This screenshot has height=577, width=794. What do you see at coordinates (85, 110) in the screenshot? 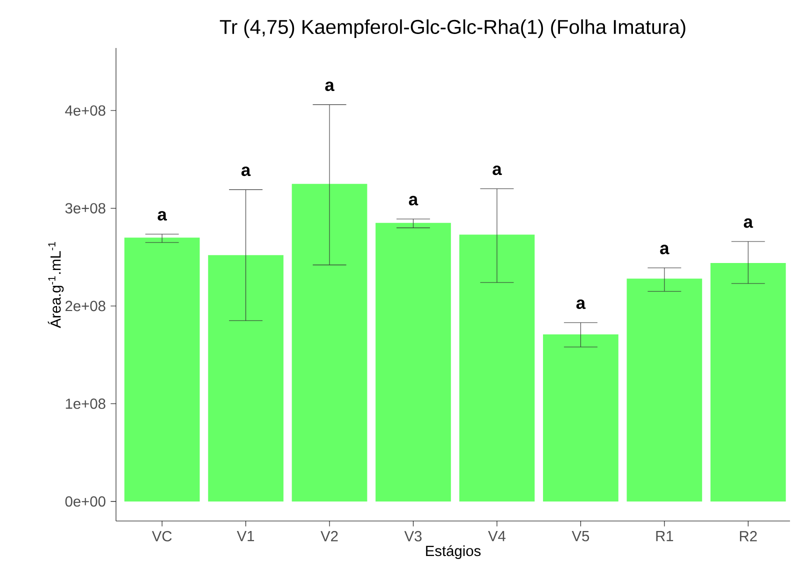
I see `y-tick-label: 4e+08` at bounding box center [85, 110].